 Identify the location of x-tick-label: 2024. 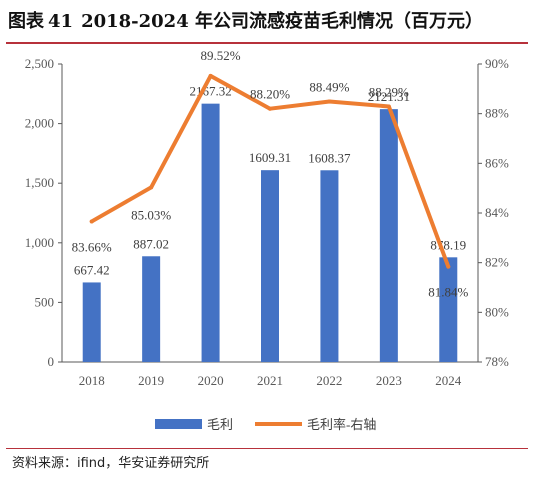
(448, 380).